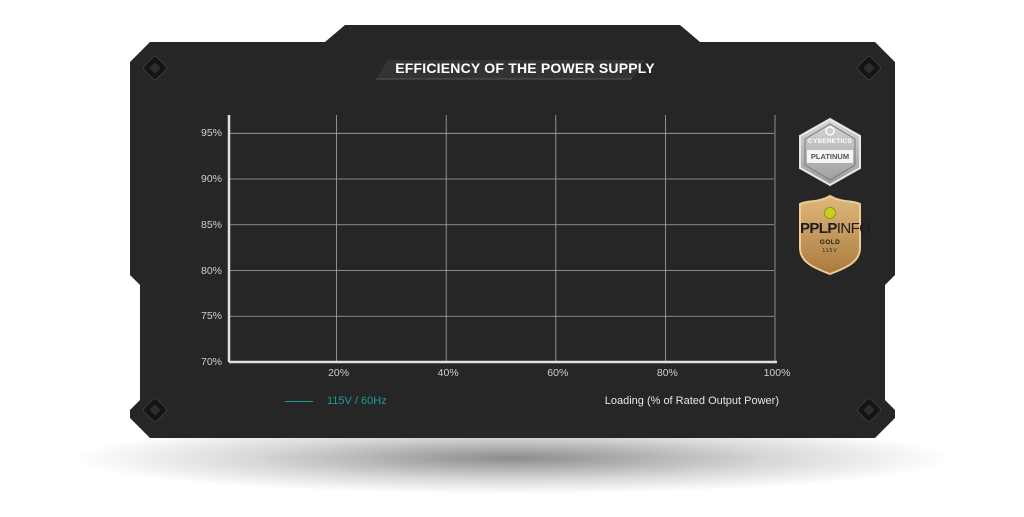  Describe the element at coordinates (869, 68) in the screenshot. I see `screw-top-right-icon` at that location.